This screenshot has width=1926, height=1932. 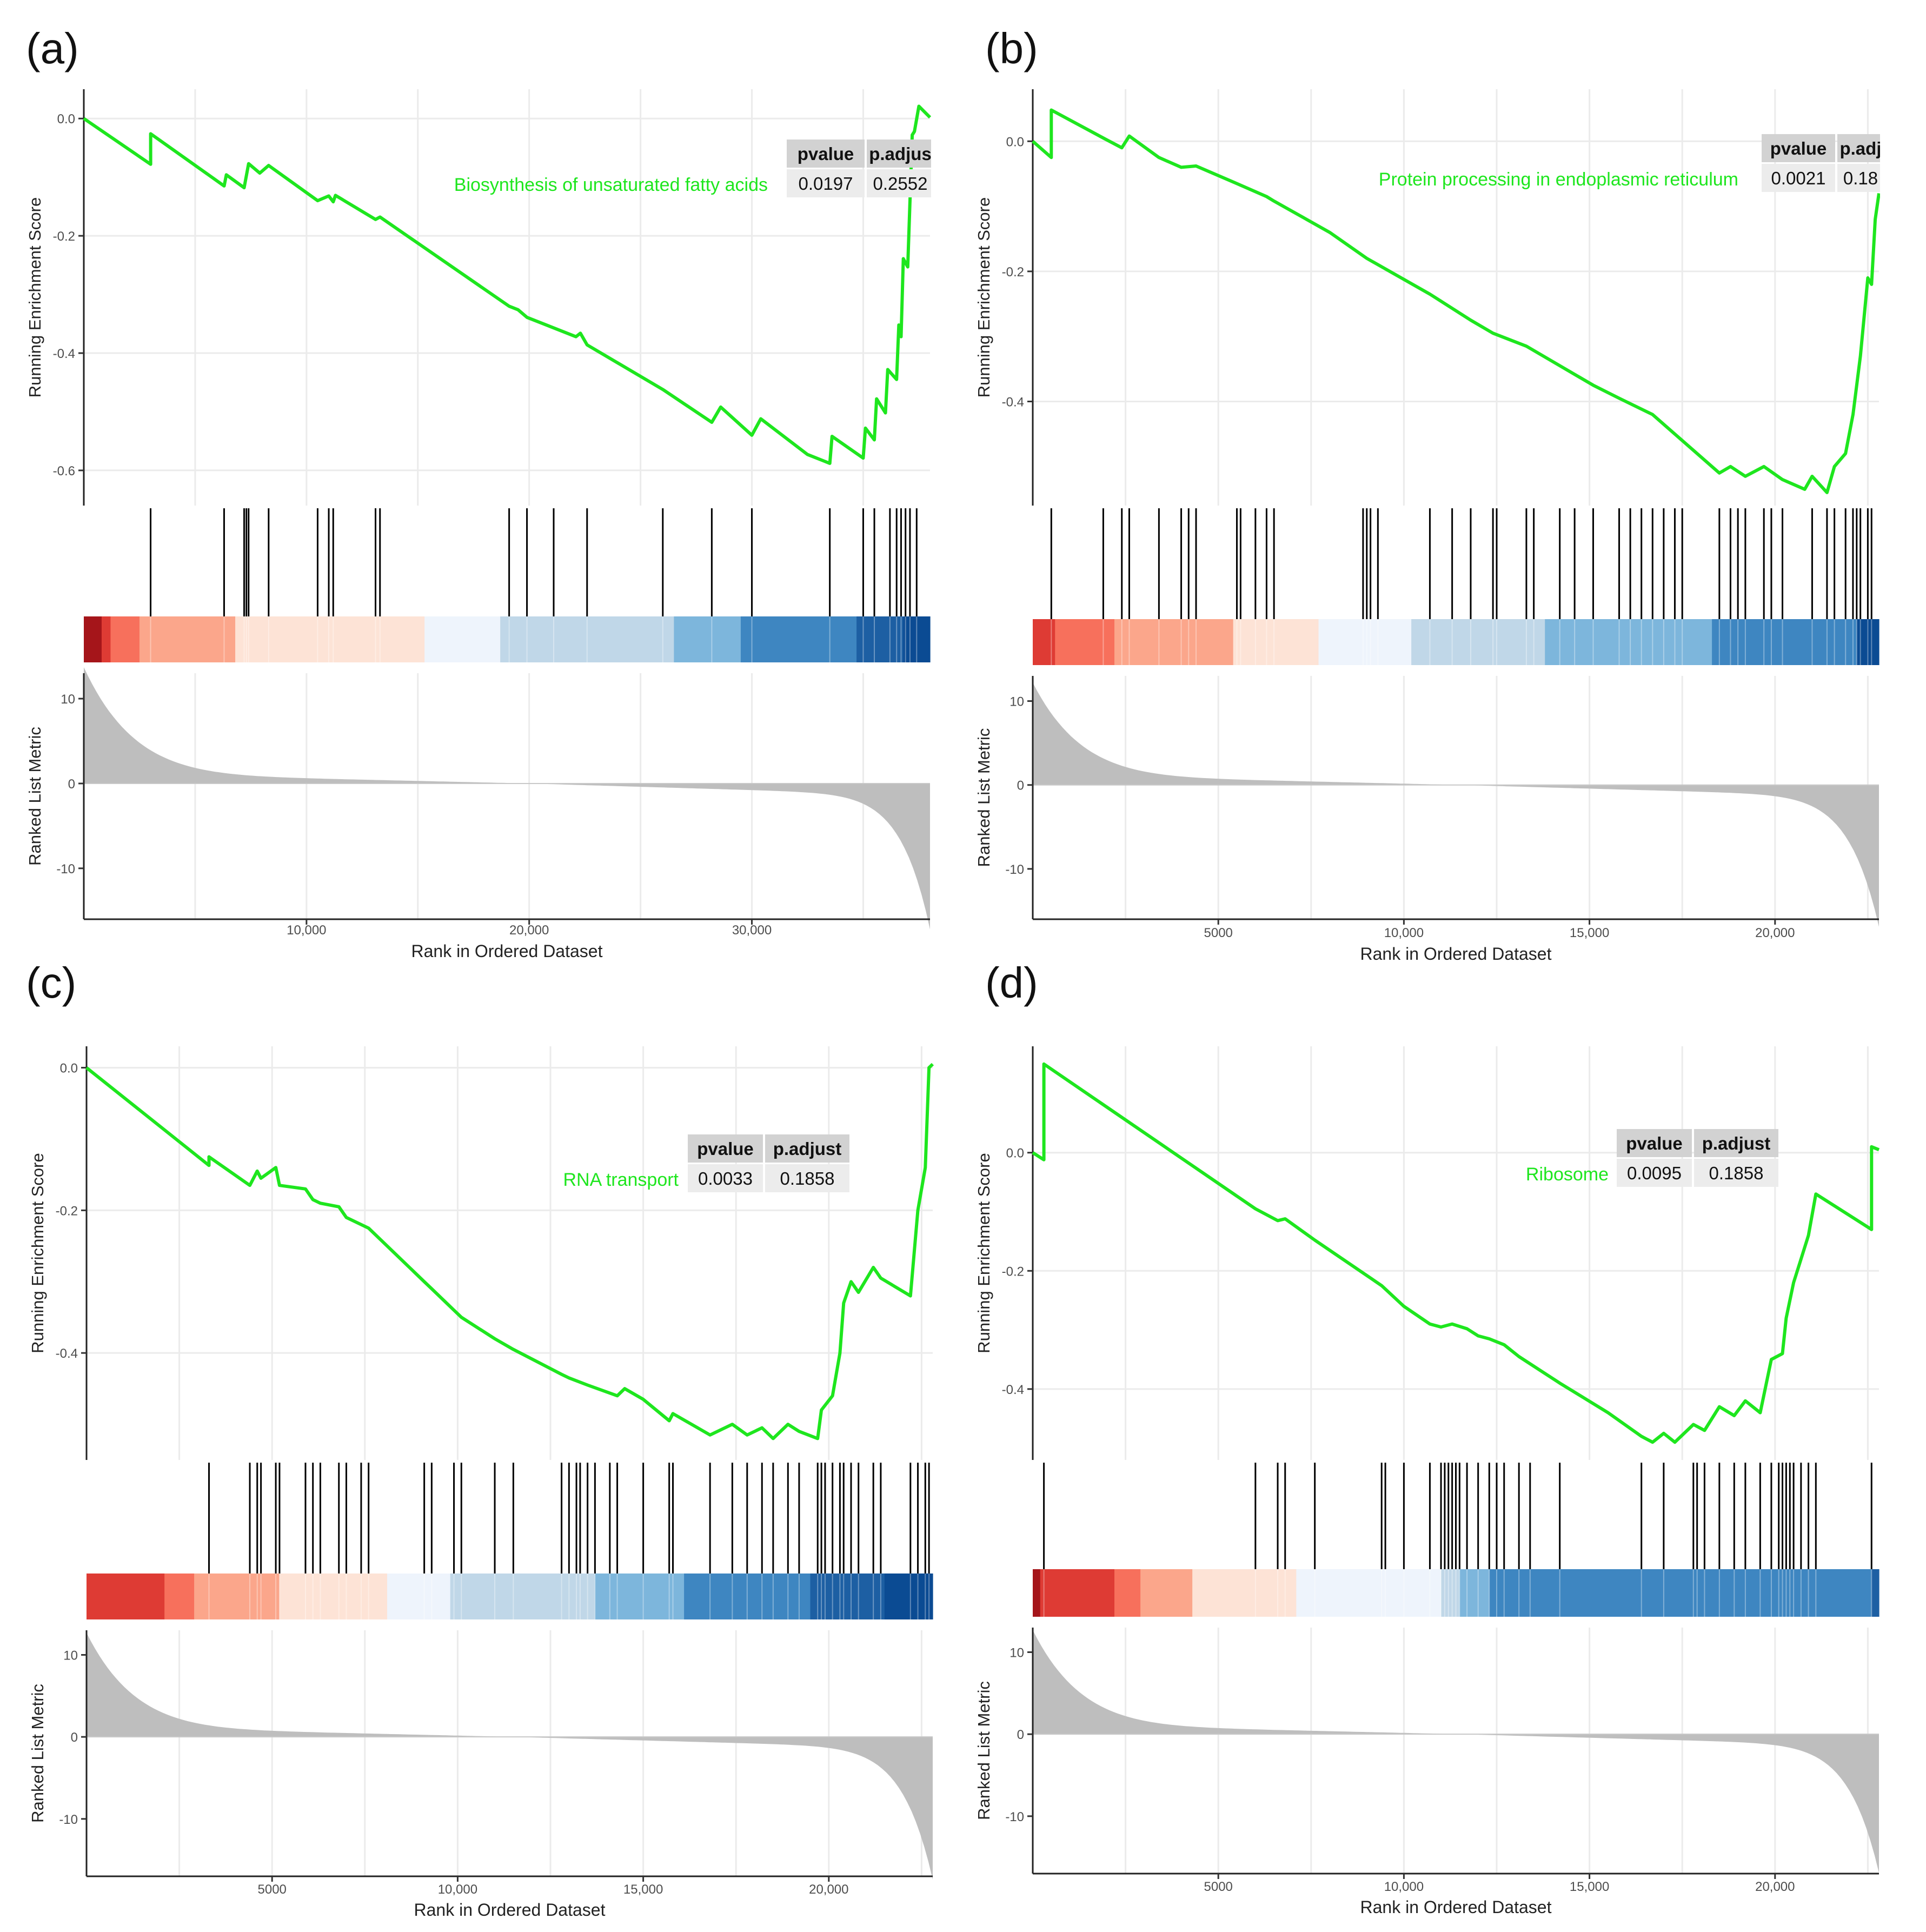 What do you see at coordinates (1798, 178) in the screenshot?
I see `table-value-0: 0.0021` at bounding box center [1798, 178].